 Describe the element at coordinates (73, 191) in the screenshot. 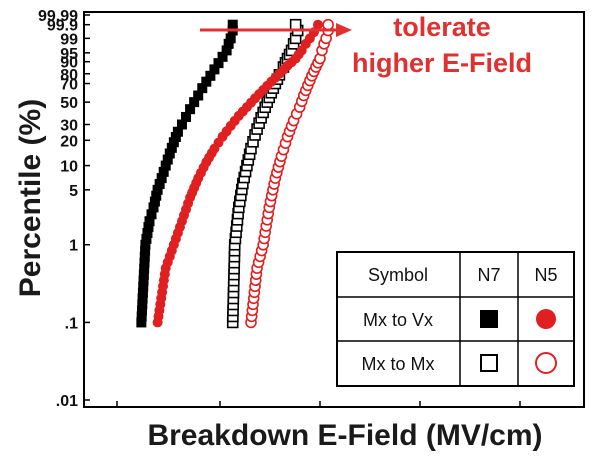

I see `y-tick-label: 5` at that location.